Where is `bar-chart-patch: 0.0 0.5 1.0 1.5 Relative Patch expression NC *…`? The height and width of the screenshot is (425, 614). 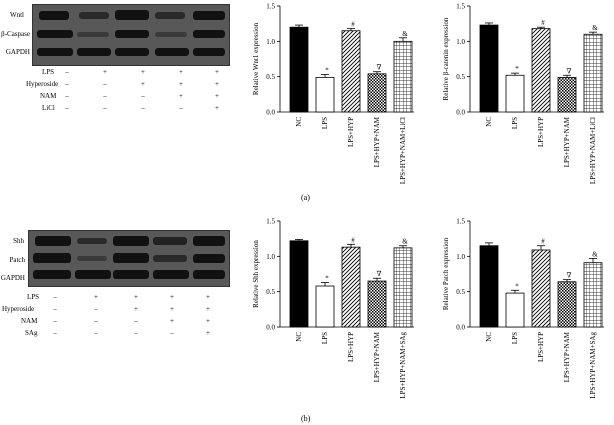 bar-chart-patch: 0.0 0.5 1.0 1.5 Relative Patch expression NC *… is located at coordinates (523, 308).